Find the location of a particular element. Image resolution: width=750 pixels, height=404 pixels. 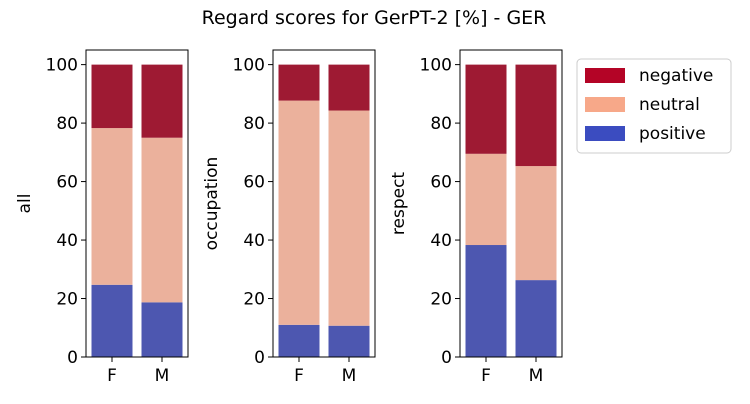

bar-all-f-positive is located at coordinates (112, 320).